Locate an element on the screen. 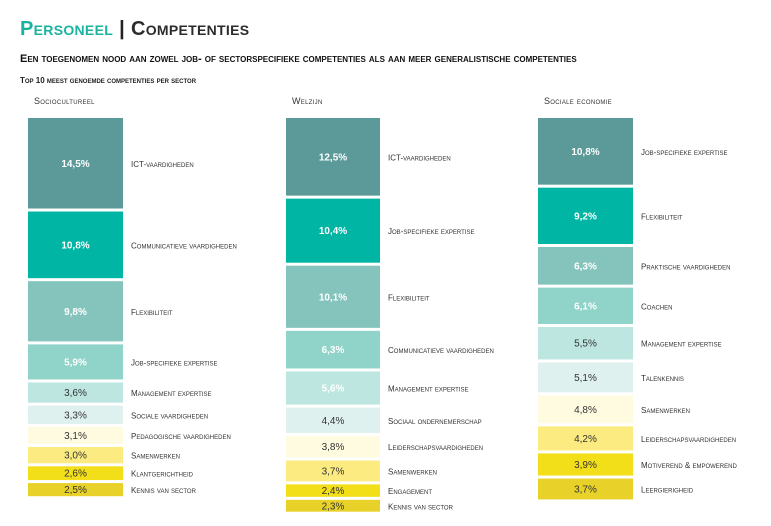 The width and height of the screenshot is (771, 526). bar-value-label: 12,5% is located at coordinates (333, 157).